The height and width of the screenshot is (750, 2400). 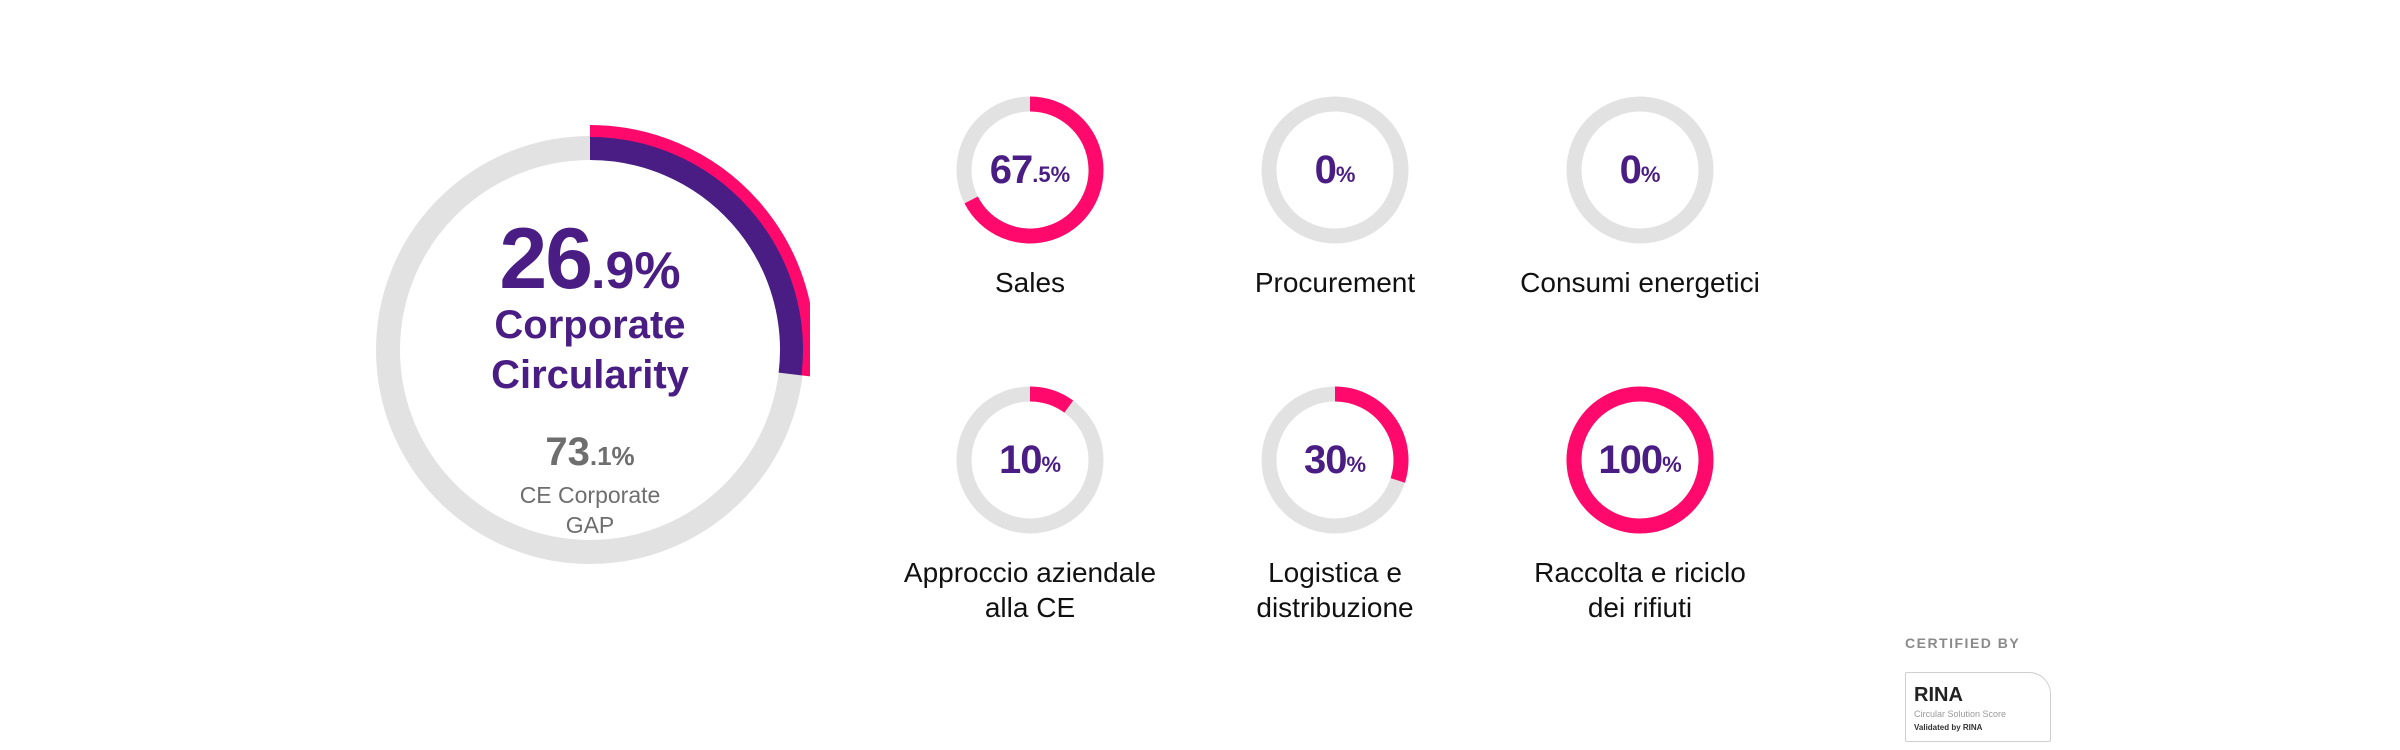 I want to click on kpi-label-line1: Procurement, so click(x=1335, y=282).